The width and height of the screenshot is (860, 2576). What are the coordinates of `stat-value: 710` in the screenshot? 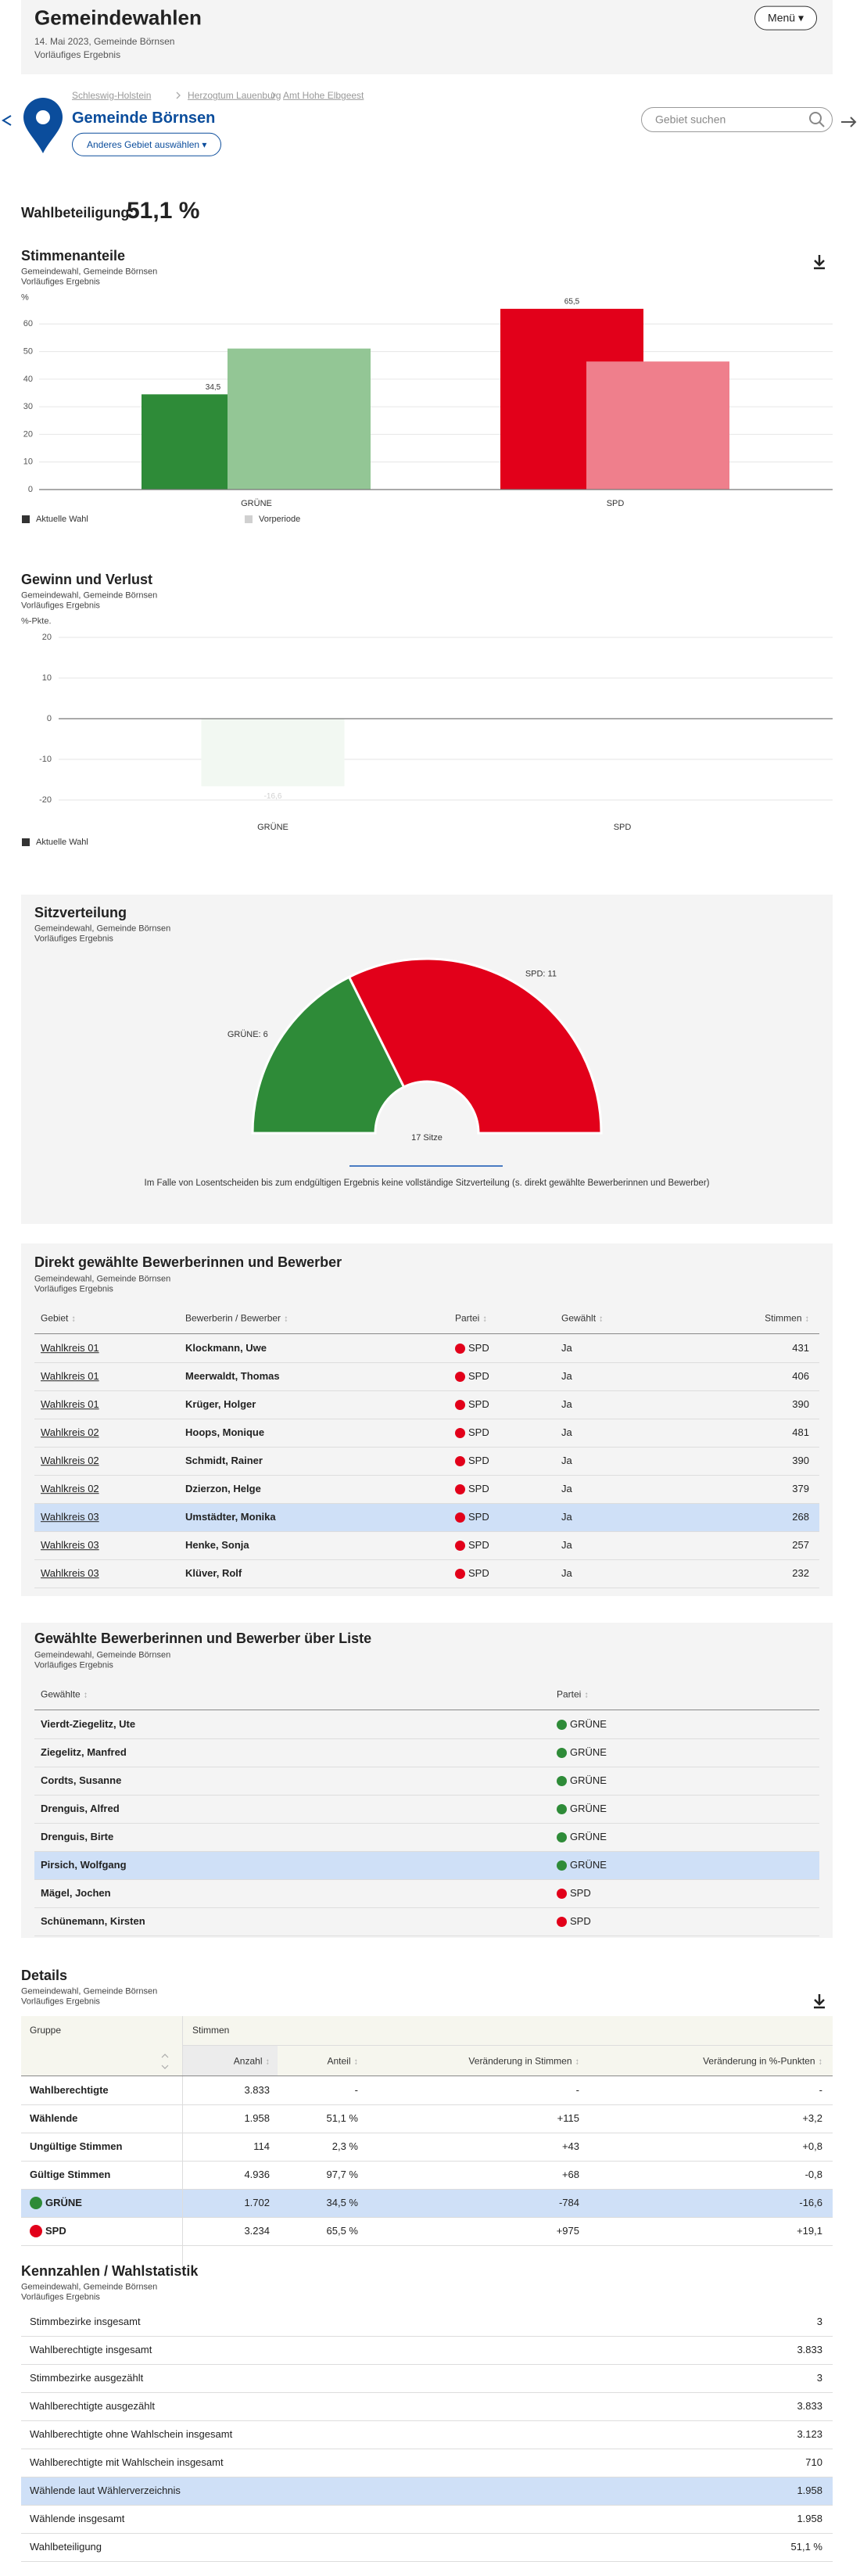 It's located at (813, 2462).